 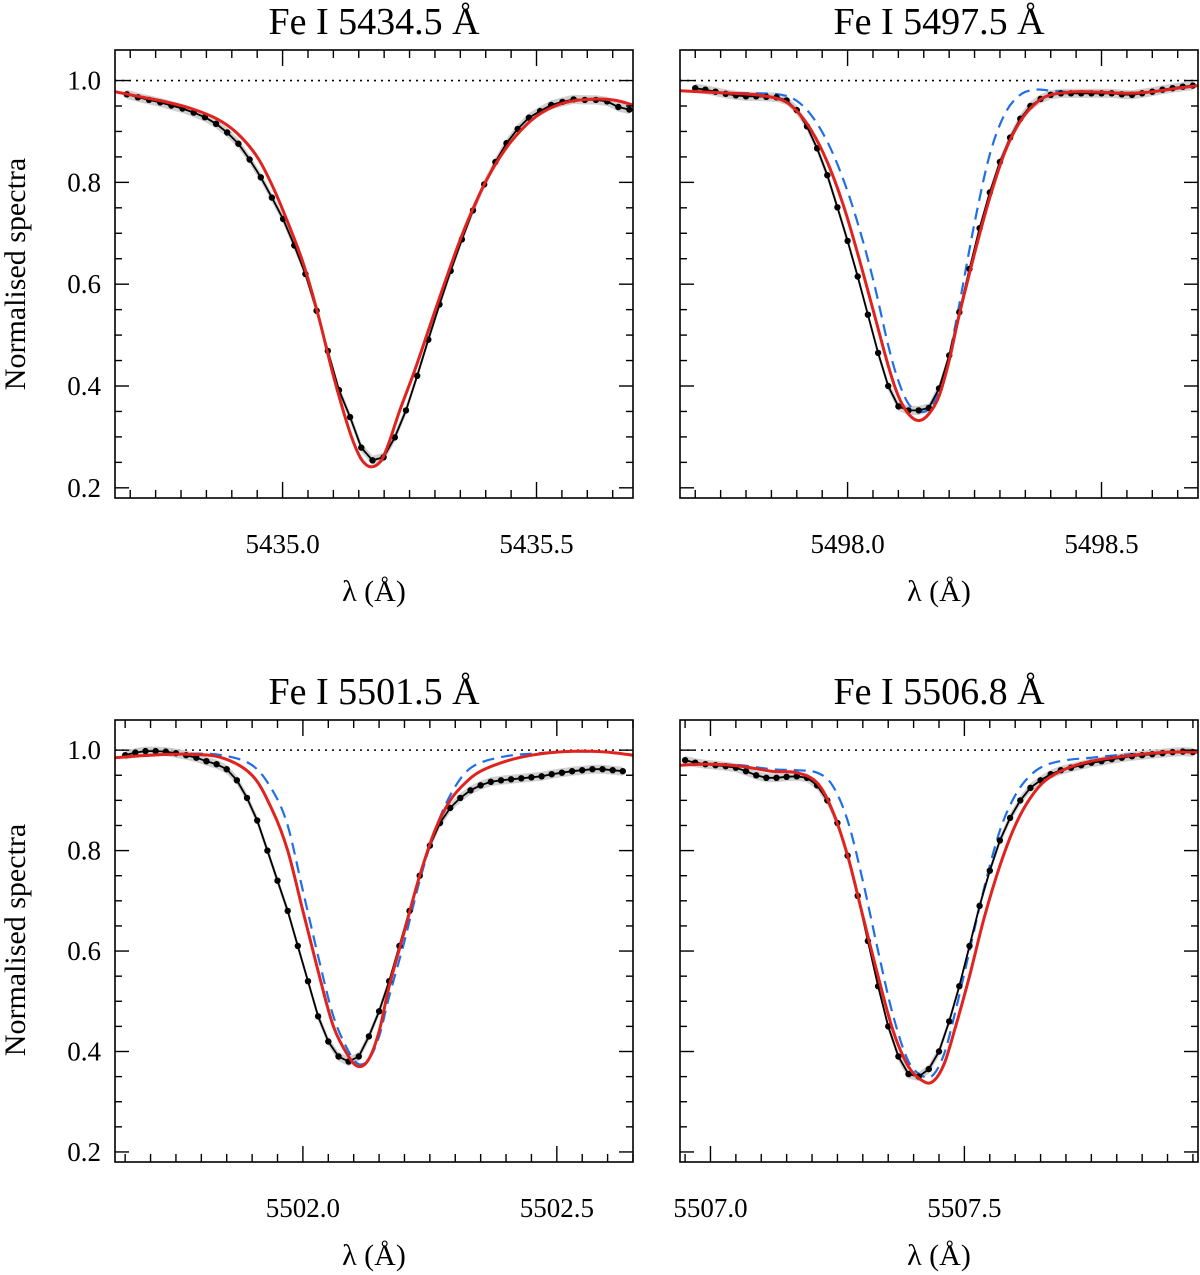 I want to click on x-tick-label: 5498.5, so click(x=1101, y=544).